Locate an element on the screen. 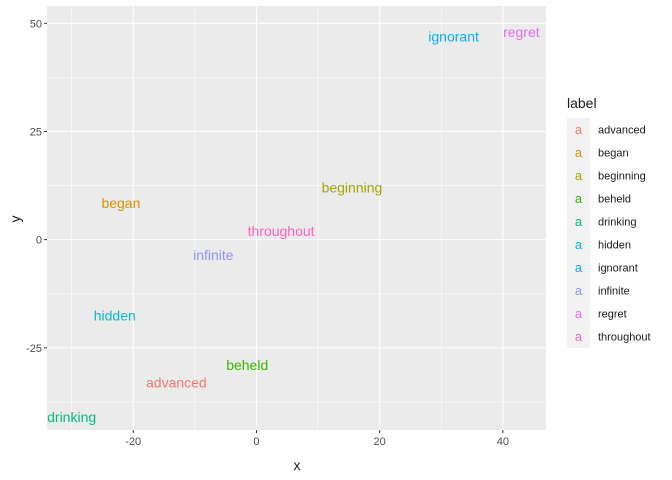 This screenshot has width=672, height=480. legend-key-drinking is located at coordinates (578, 221).